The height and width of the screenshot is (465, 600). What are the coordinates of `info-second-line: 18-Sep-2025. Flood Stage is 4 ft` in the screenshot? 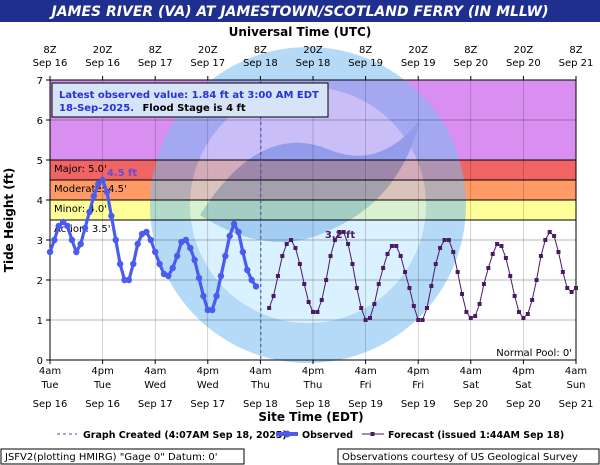 It's located at (152, 106).